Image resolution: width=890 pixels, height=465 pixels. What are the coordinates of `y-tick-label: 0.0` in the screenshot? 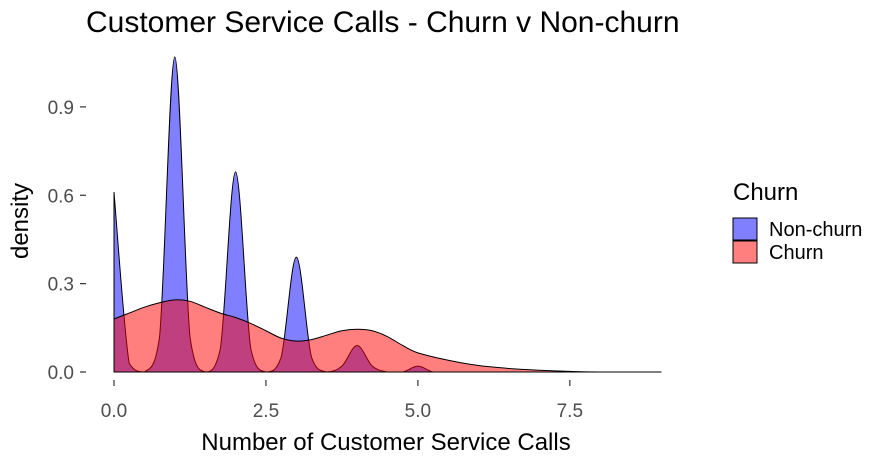 It's located at (61, 373).